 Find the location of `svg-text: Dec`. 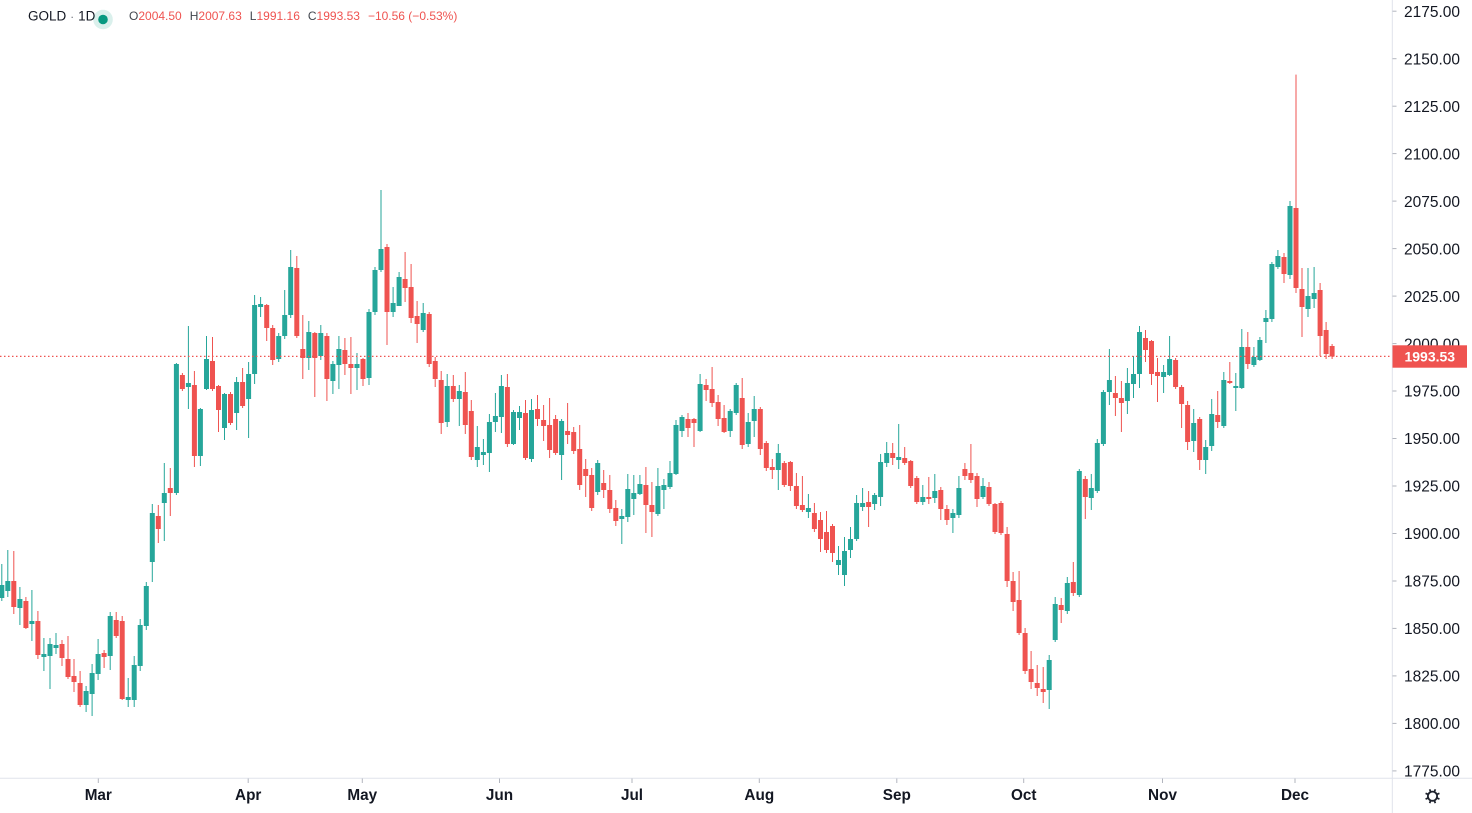

svg-text: Dec is located at coordinates (1295, 795).